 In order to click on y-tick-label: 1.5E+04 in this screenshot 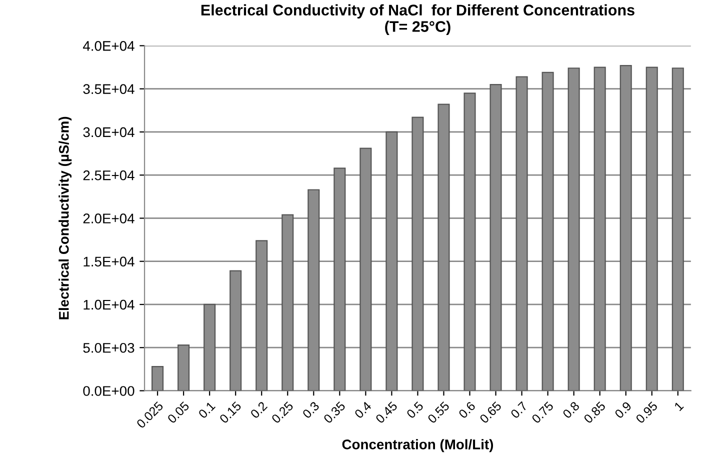, I will do `click(109, 261)`.